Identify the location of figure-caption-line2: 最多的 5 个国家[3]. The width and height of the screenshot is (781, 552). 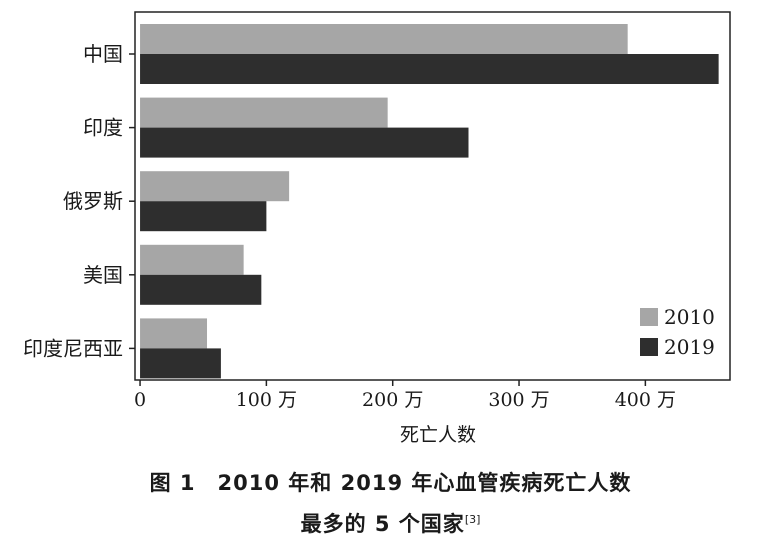
(390, 523).